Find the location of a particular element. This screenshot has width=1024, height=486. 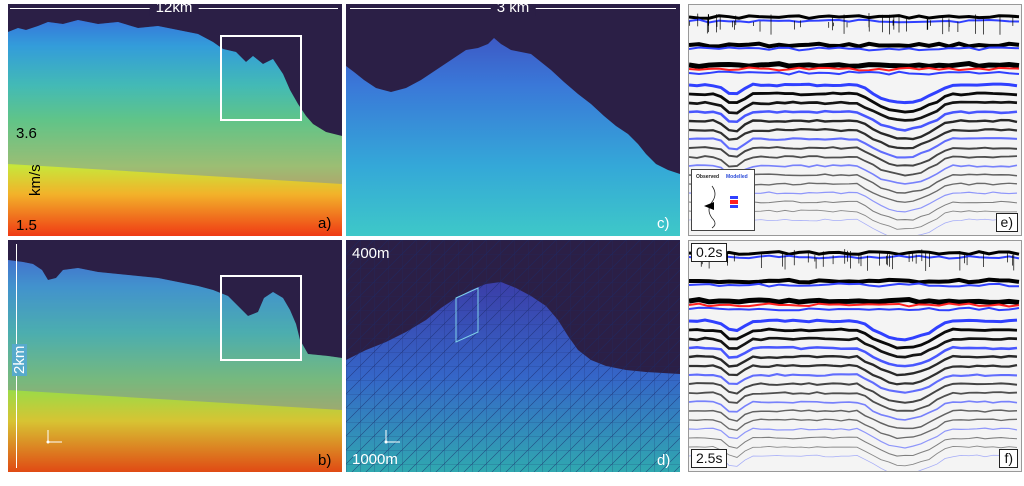

axis-triad-d is located at coordinates (392, 437).